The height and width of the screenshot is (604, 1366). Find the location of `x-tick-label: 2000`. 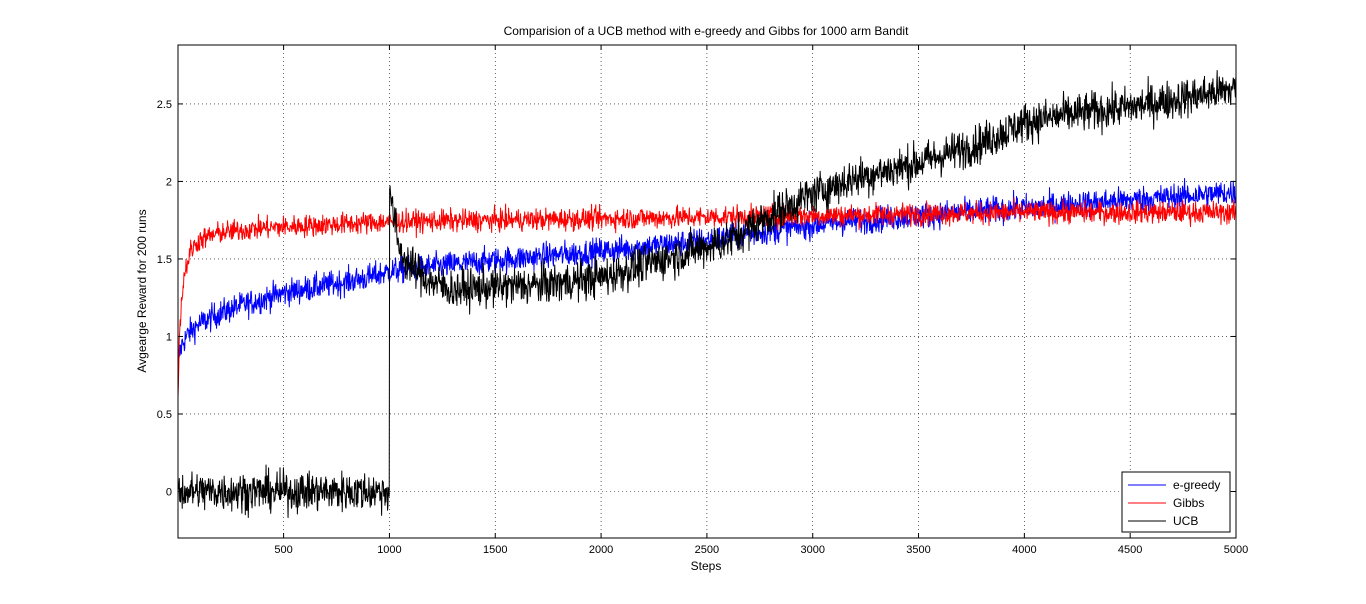

x-tick-label: 2000 is located at coordinates (601, 550).